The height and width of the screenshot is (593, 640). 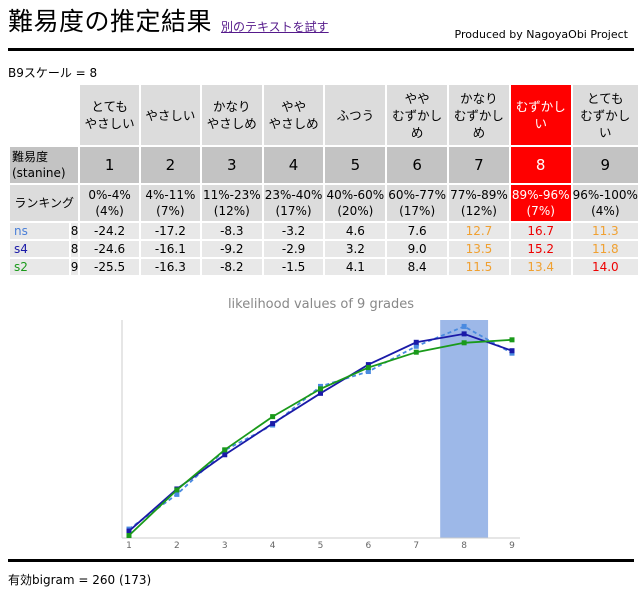 I want to click on model-row-s2: s2 9 -25.5 -16.3 -8.2 -1.5 4.1 8.4 11.5 13.4 14.0, so click(x=324, y=267).